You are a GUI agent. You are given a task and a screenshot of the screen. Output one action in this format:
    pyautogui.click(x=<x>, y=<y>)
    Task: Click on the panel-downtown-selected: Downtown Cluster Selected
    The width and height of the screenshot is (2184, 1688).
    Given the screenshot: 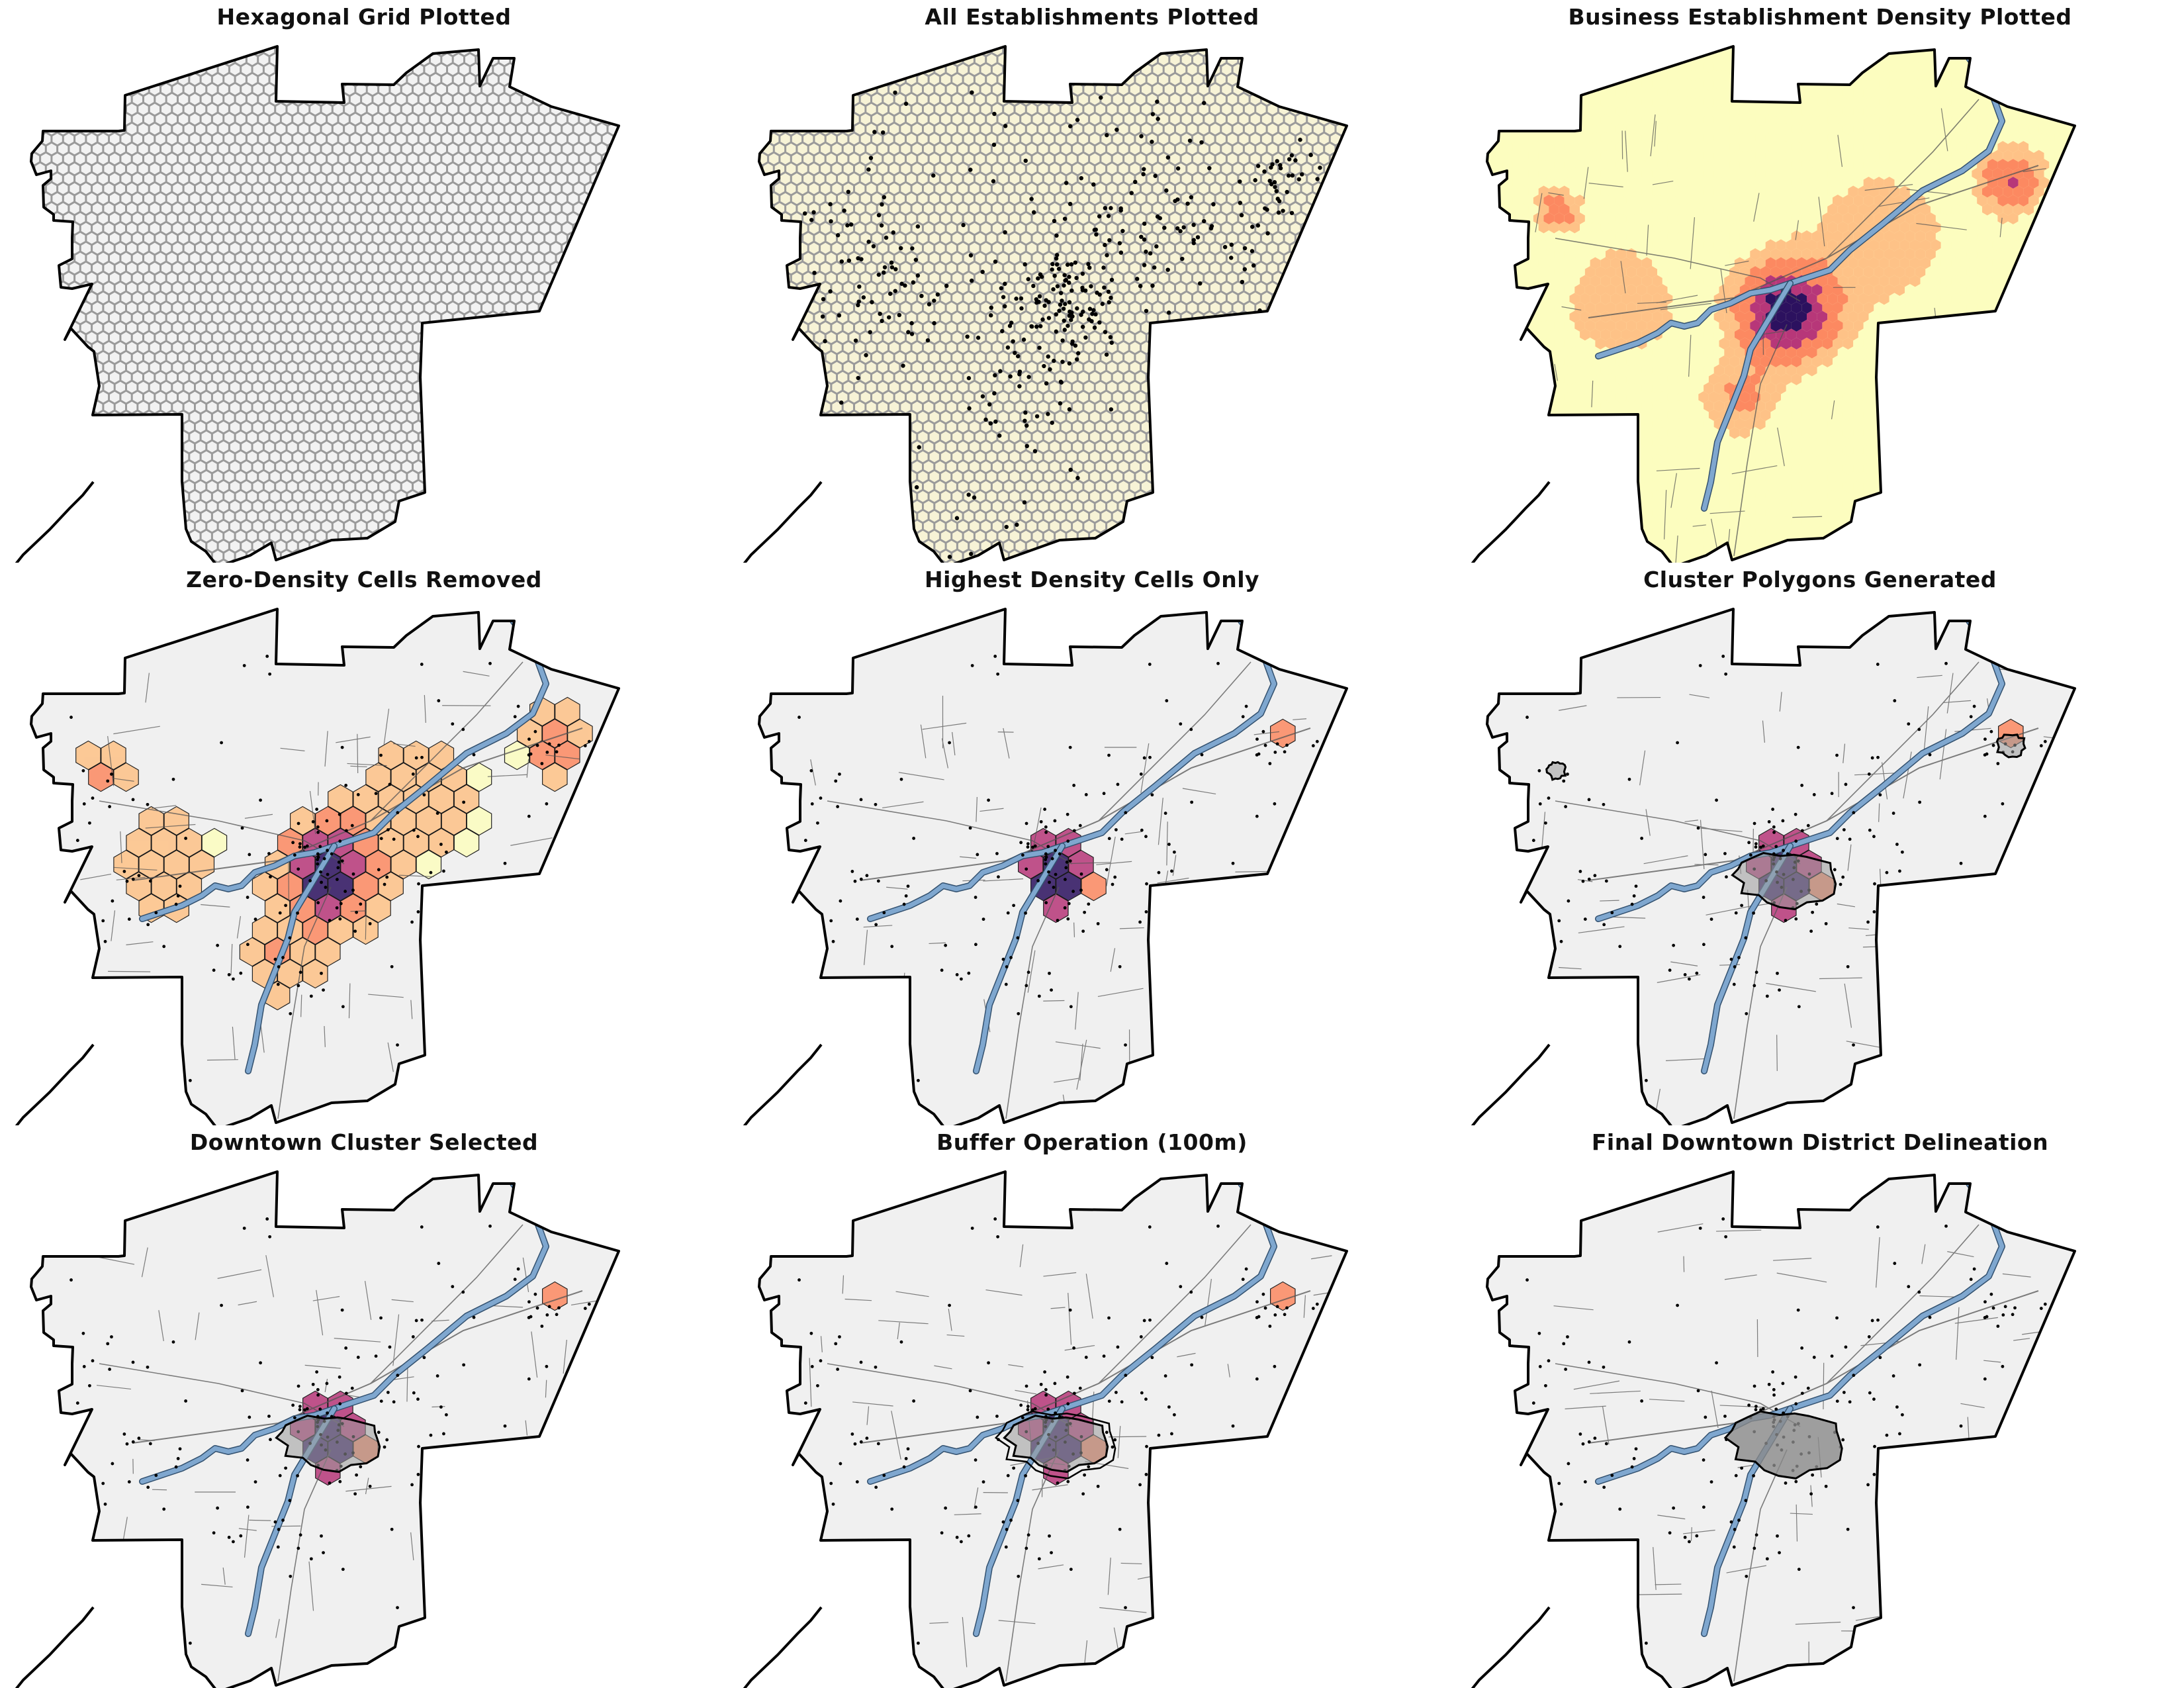 What is the action you would take?
    pyautogui.click(x=364, y=1406)
    